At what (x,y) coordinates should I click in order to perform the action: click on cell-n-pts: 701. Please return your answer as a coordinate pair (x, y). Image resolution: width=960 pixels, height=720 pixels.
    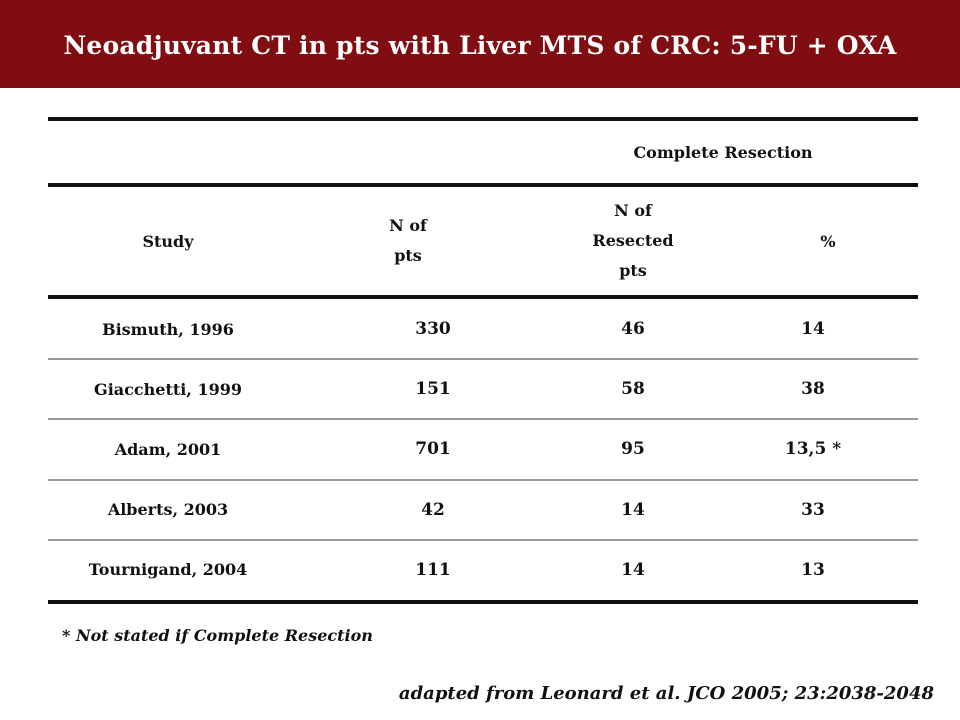
    Looking at the image, I should click on (433, 449).